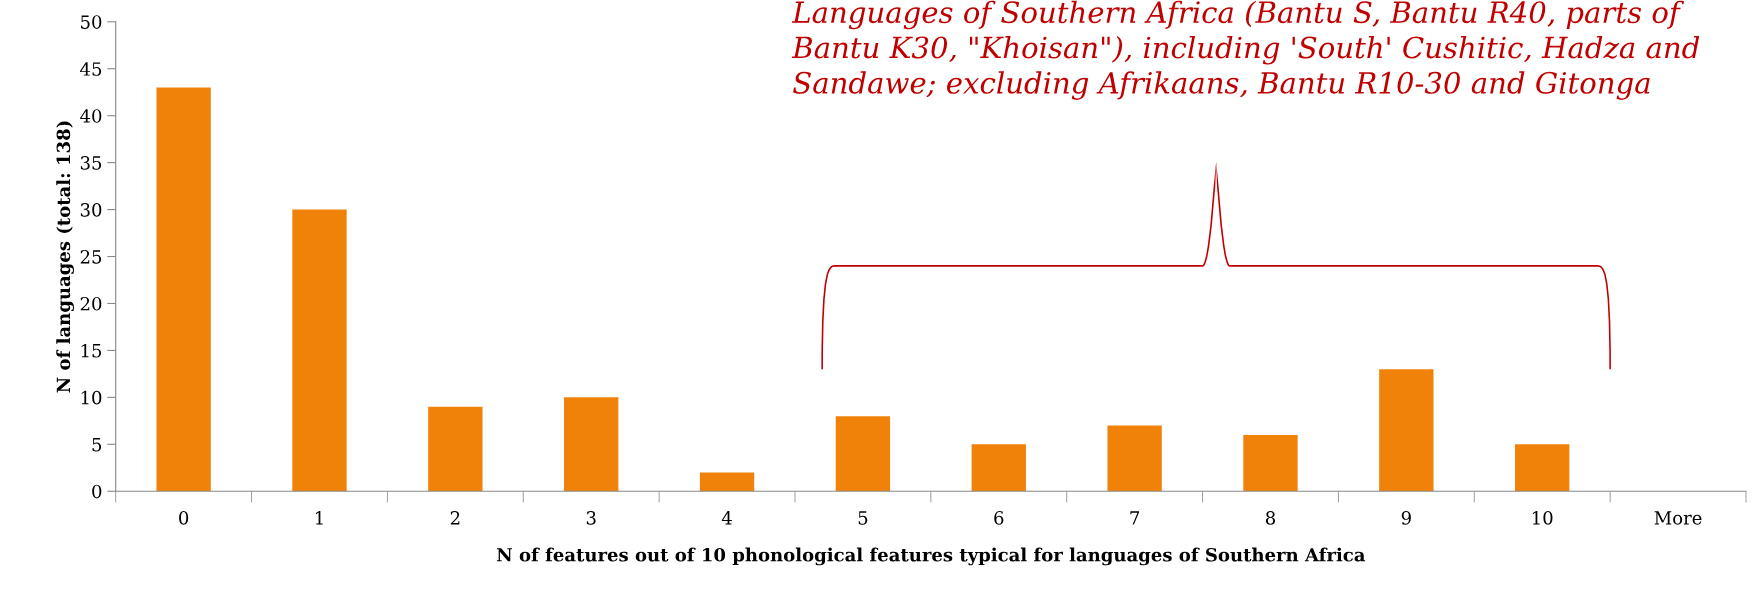 This screenshot has width=1753, height=605. I want to click on y-tick-label: 40, so click(91, 116).